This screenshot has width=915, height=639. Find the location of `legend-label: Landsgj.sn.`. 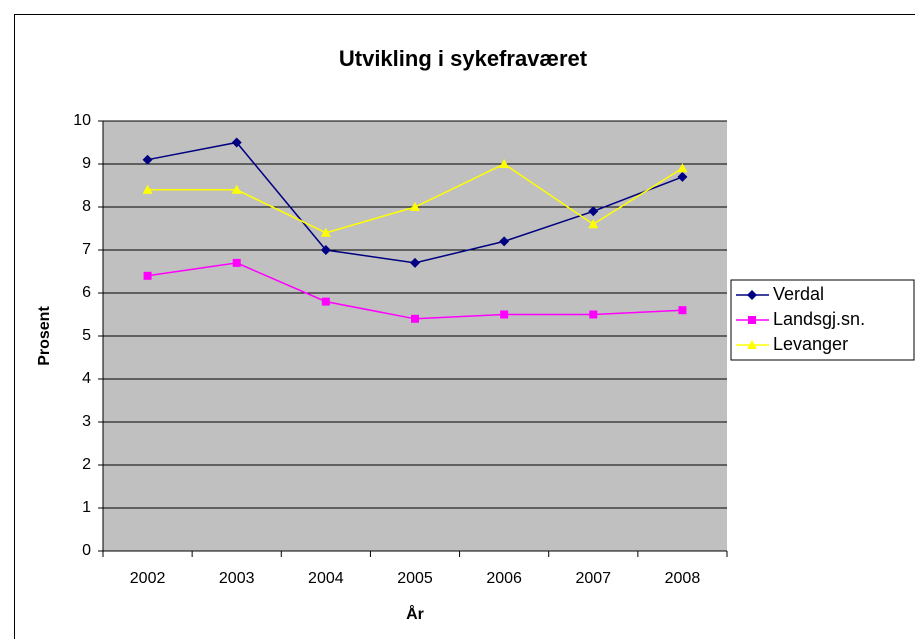

legend-label: Landsgj.sn. is located at coordinates (819, 319).